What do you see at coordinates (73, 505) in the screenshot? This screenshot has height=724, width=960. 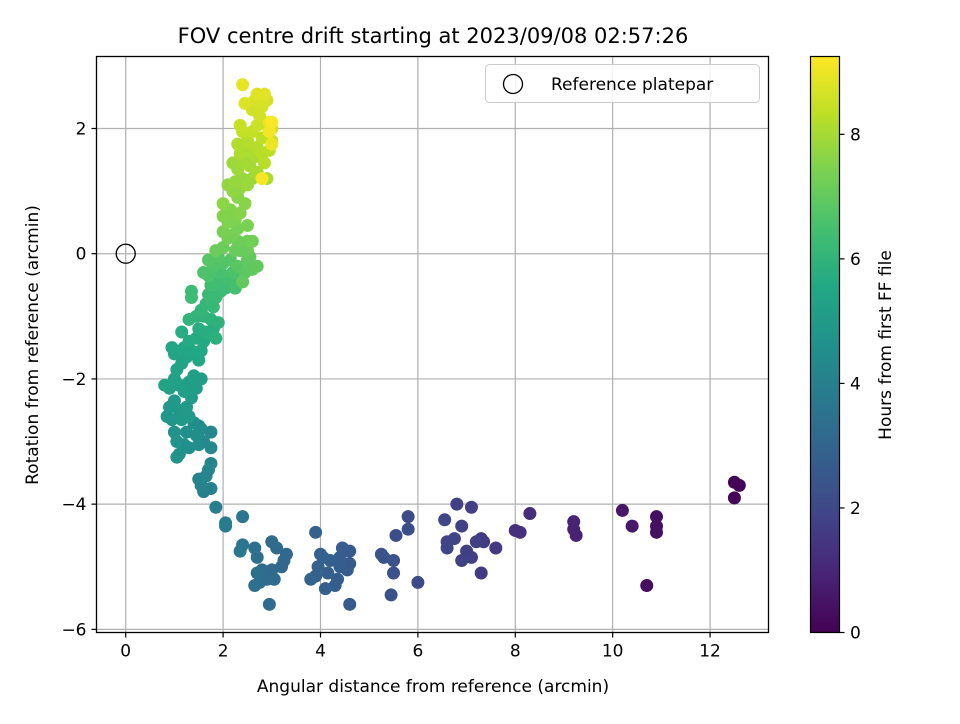 I see `y-tick-label: −4` at bounding box center [73, 505].